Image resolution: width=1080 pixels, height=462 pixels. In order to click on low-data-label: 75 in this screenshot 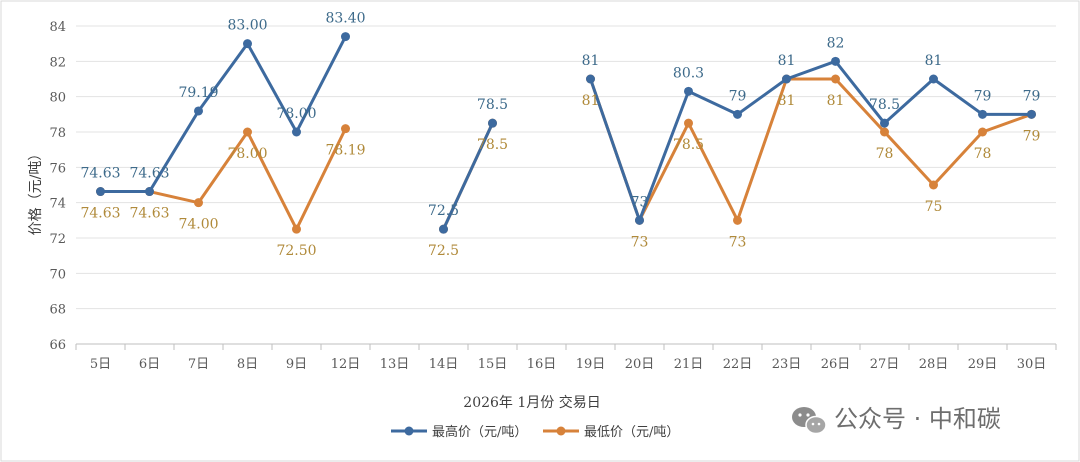, I will do `click(934, 207)`.